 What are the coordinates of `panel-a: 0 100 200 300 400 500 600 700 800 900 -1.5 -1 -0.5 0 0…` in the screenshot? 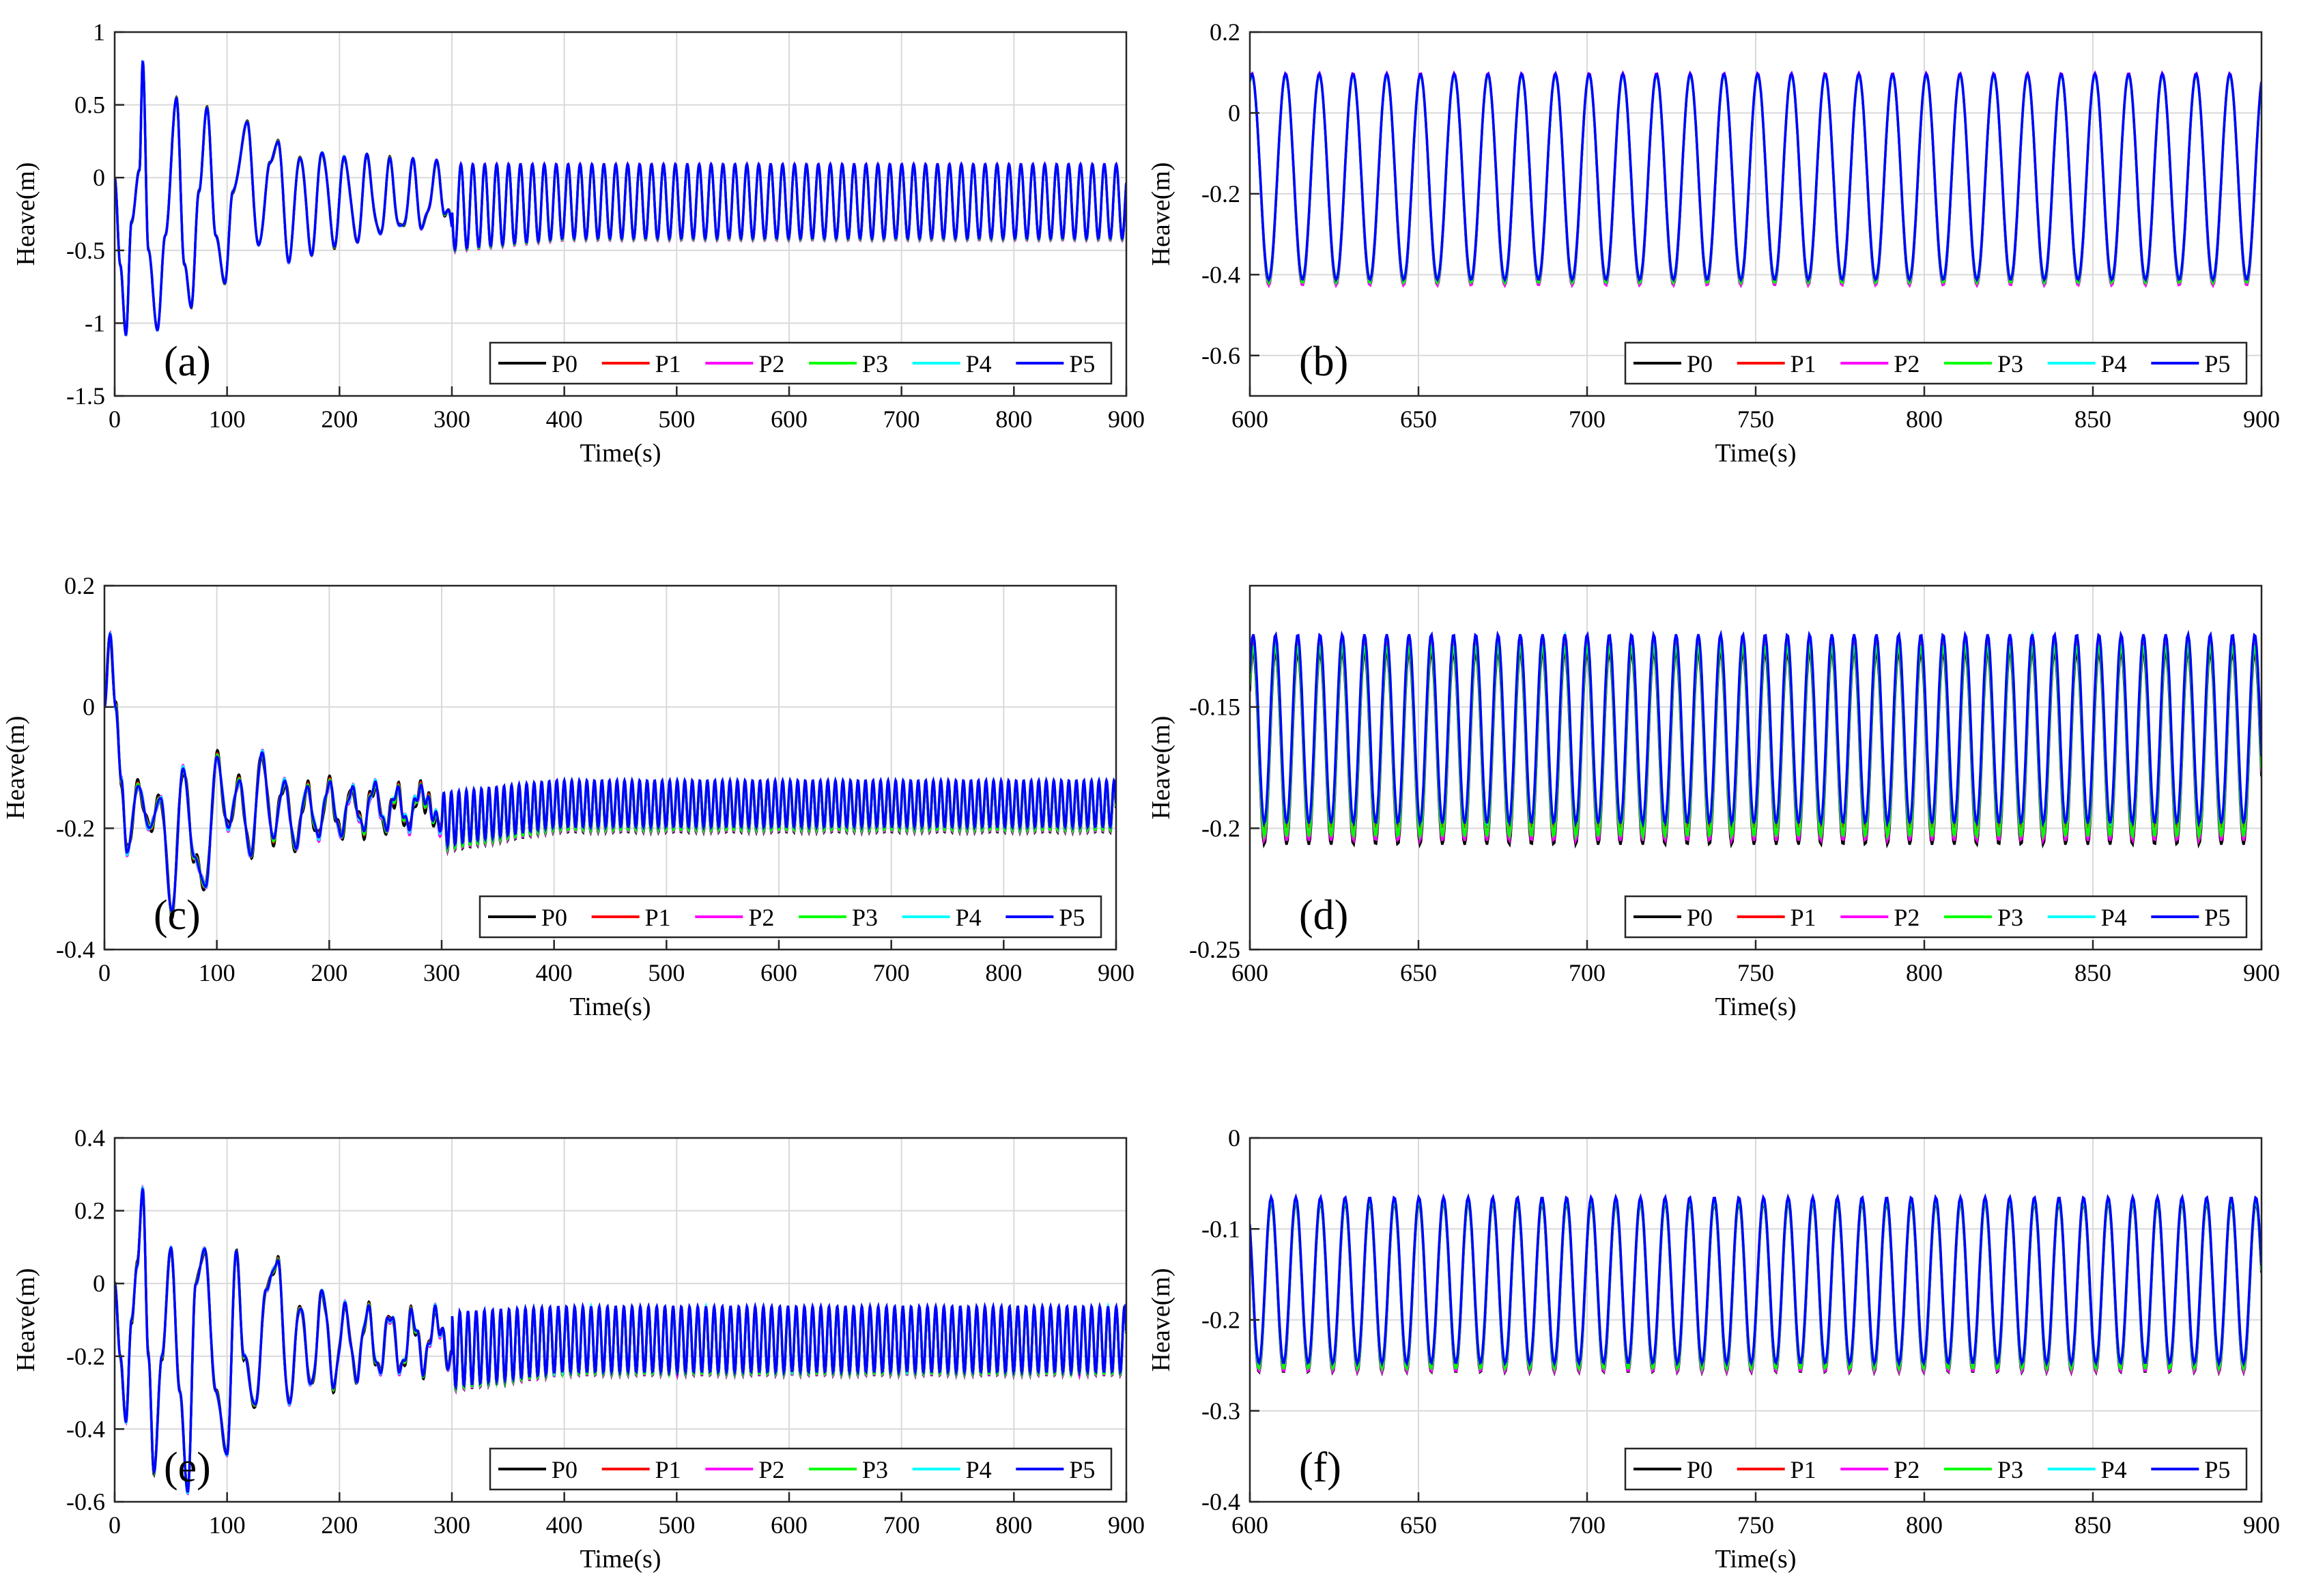 It's located at (578, 243).